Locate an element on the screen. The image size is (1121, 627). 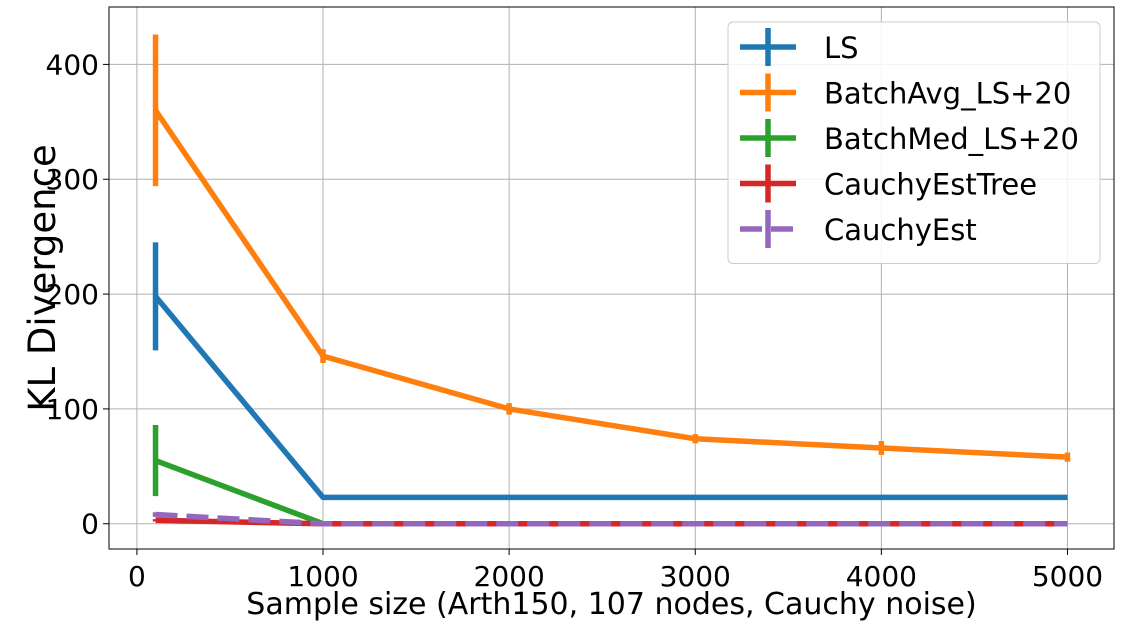
legend-entry: BatchMed_LS+20 is located at coordinates (909, 138).